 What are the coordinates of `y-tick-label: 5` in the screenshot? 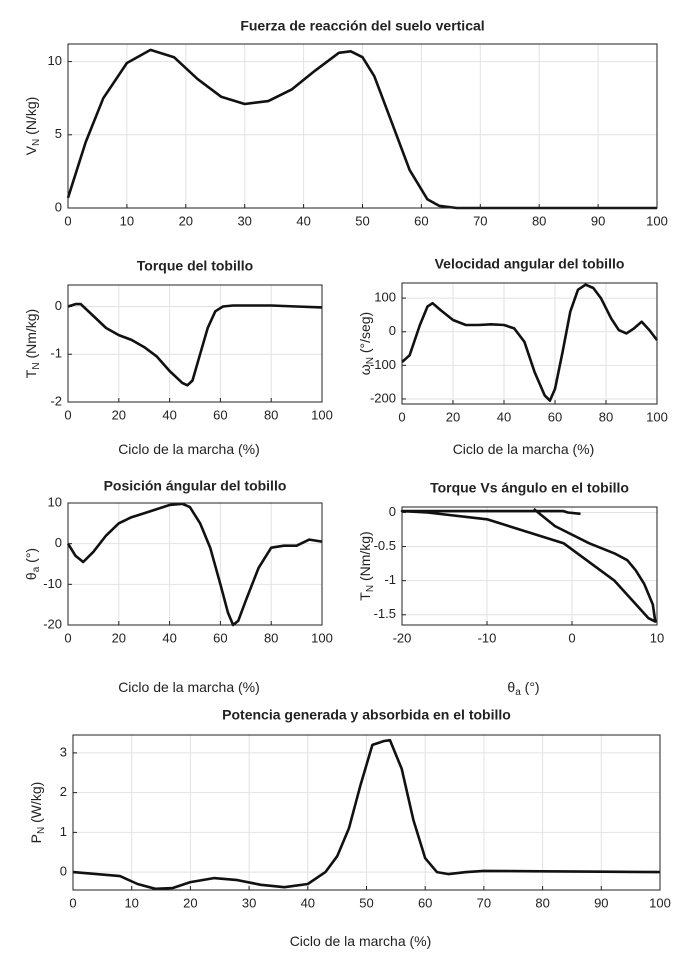 It's located at (58, 133).